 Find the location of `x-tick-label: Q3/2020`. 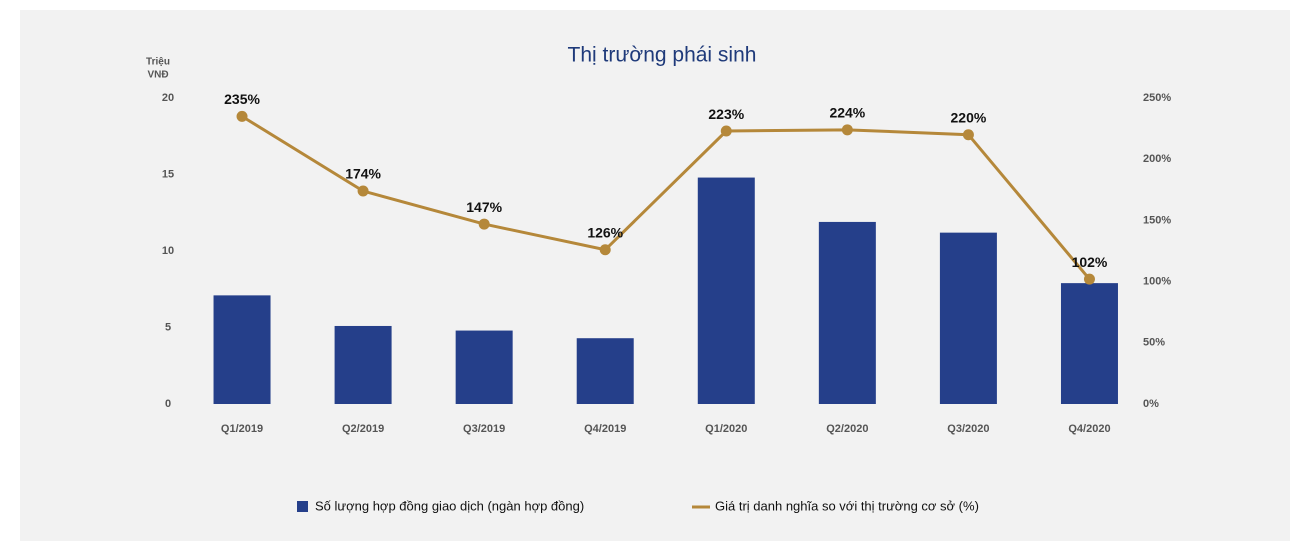

x-tick-label: Q3/2020 is located at coordinates (968, 429).